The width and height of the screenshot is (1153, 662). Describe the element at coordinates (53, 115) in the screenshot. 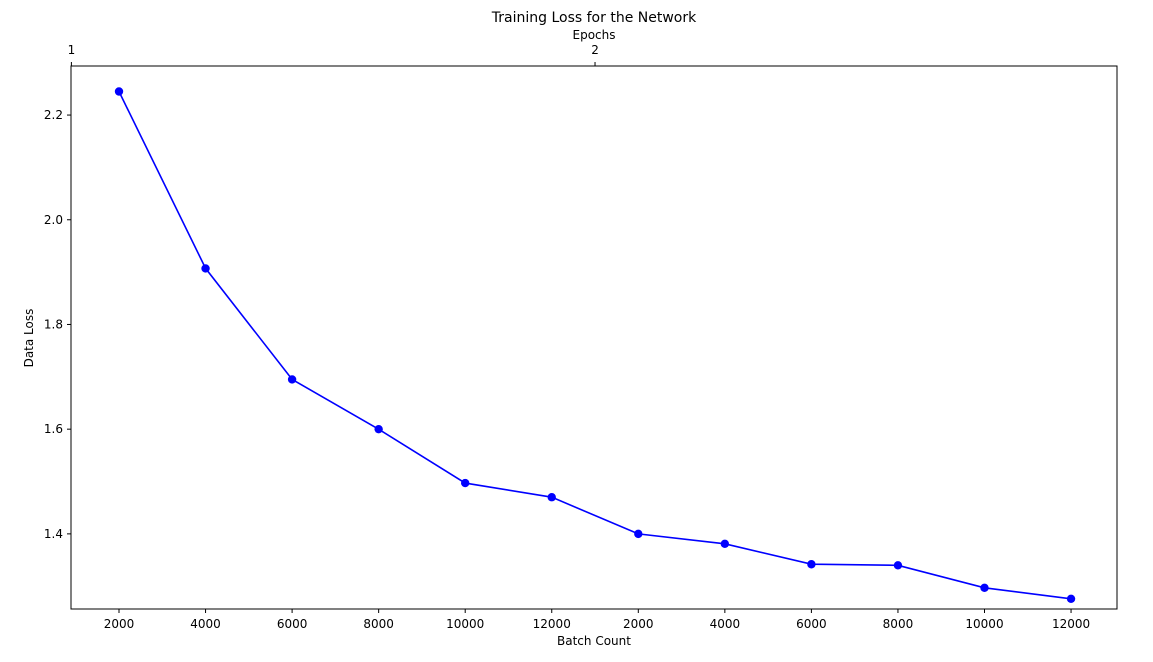

I see `y-tick-label: 2.2` at that location.